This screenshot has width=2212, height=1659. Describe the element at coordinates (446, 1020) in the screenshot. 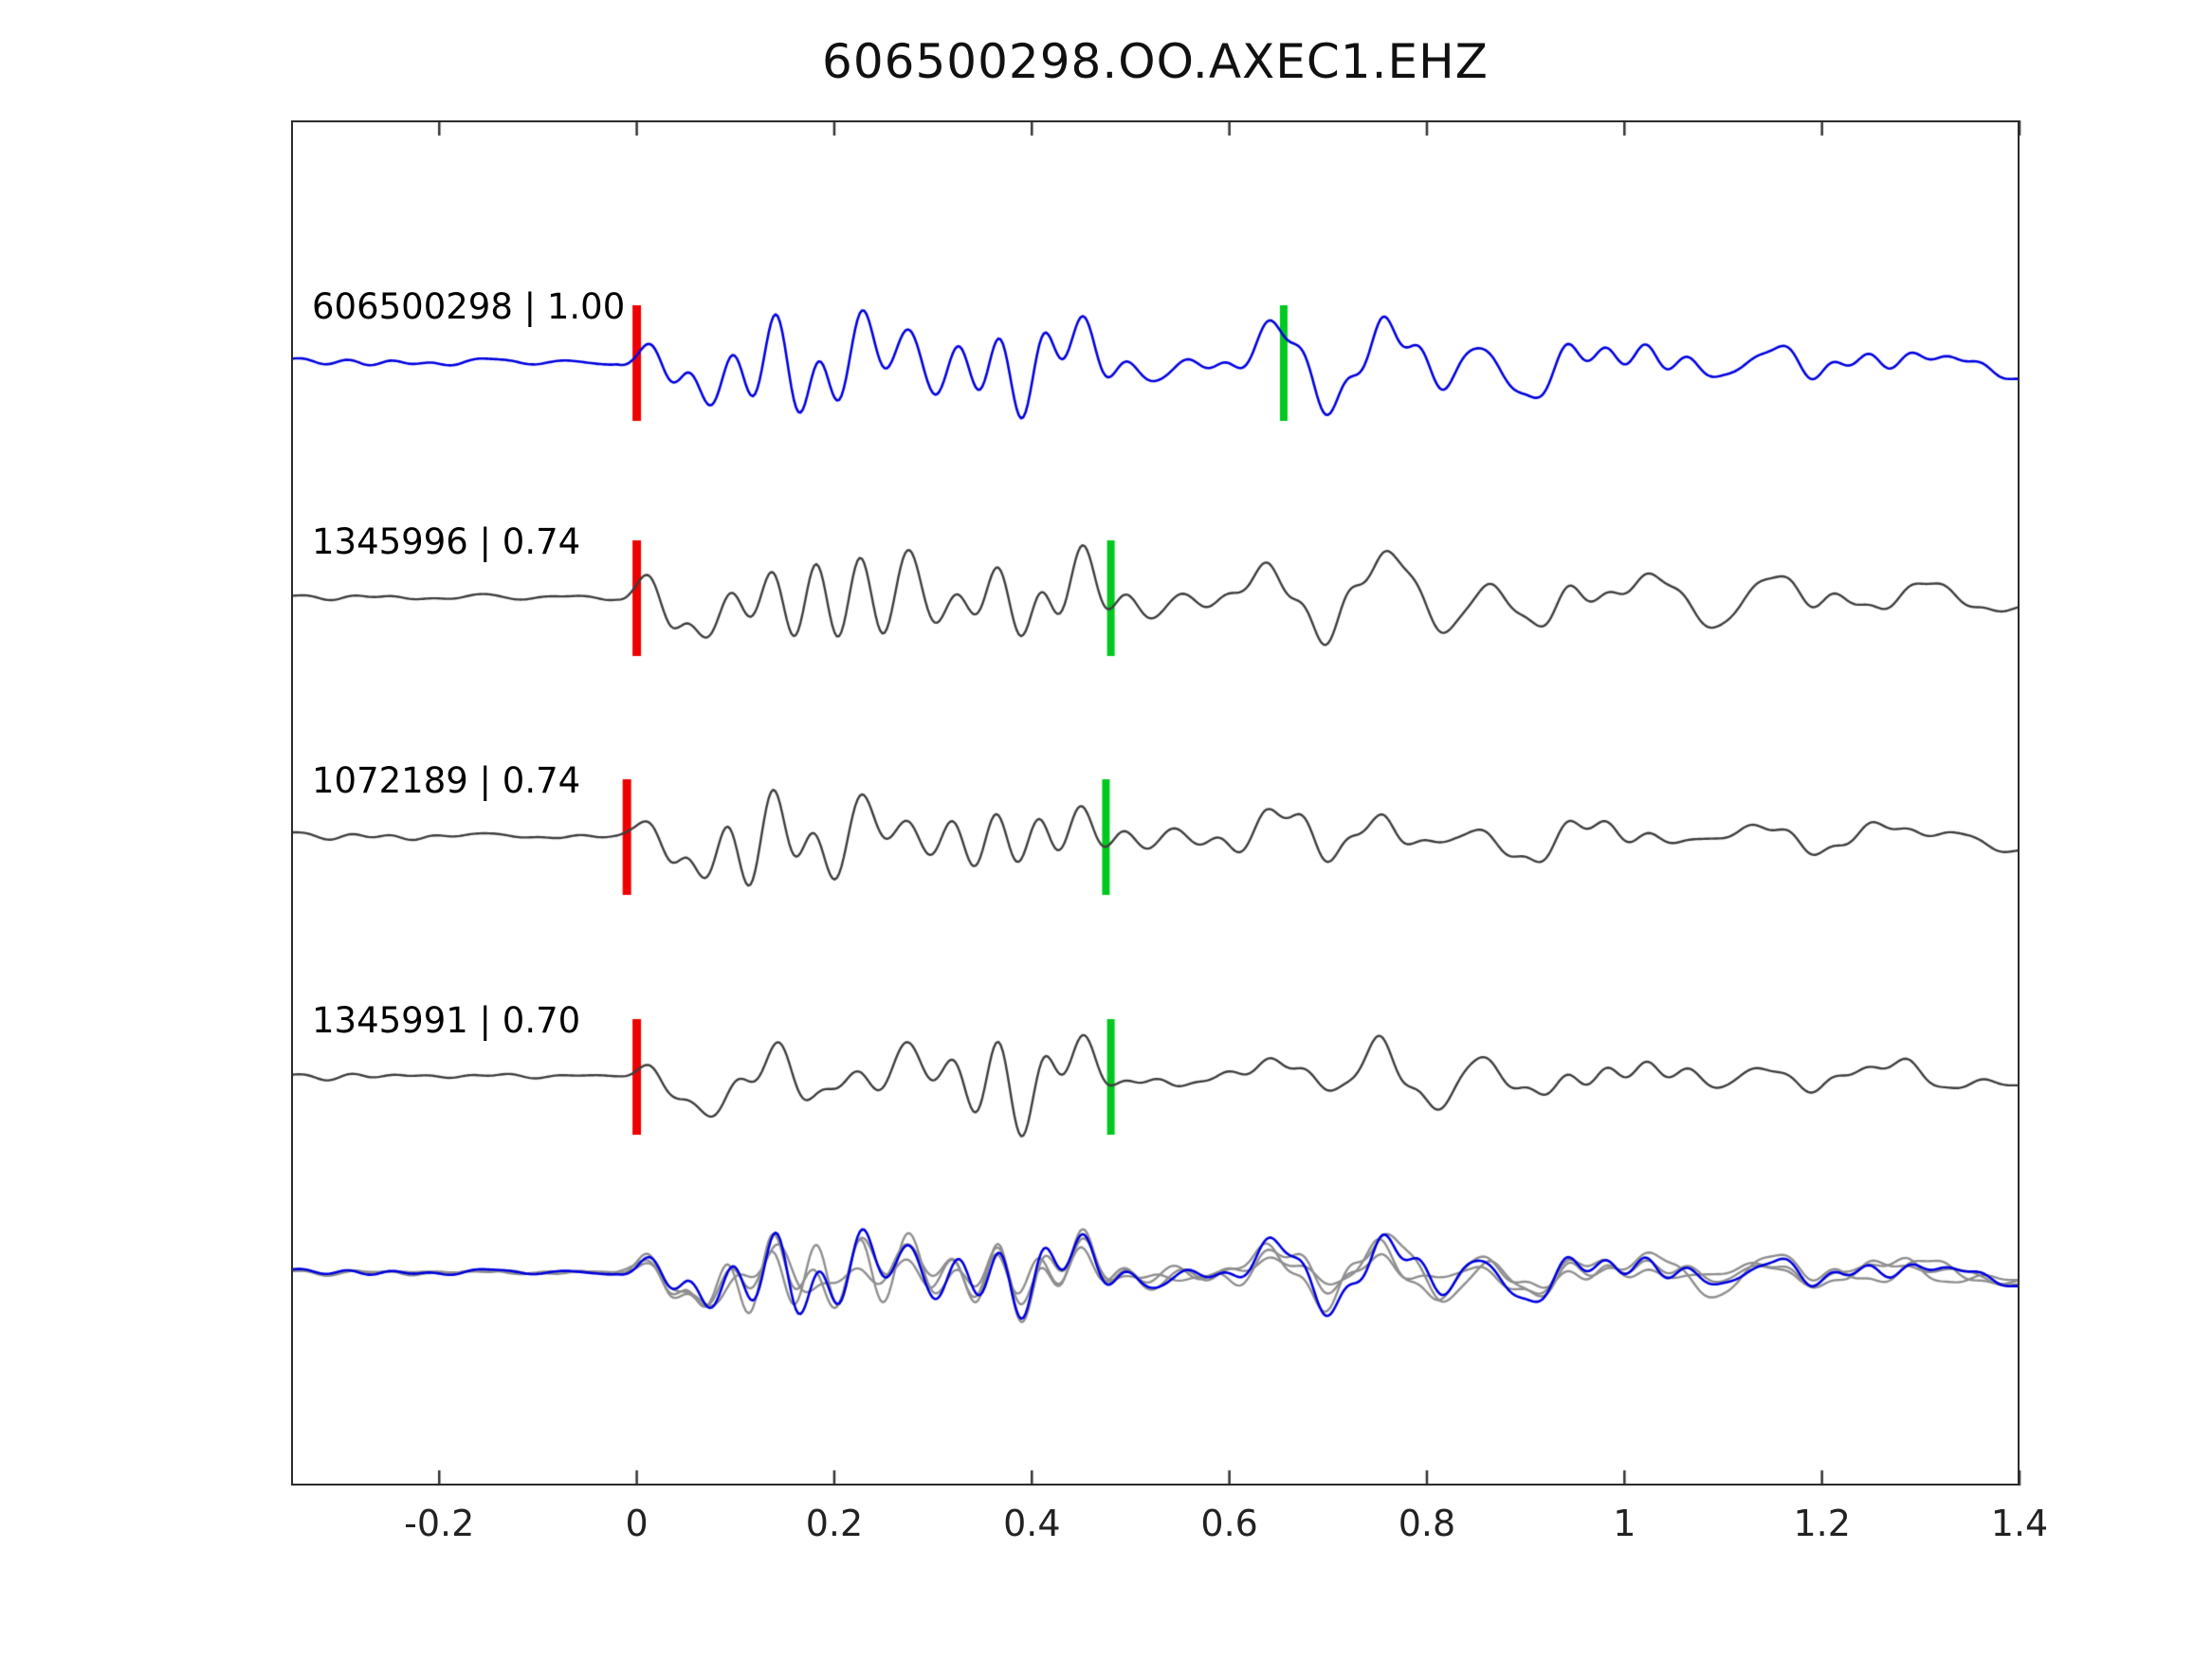

I see `trace-label-1345991: 1345991 | 0.70` at that location.